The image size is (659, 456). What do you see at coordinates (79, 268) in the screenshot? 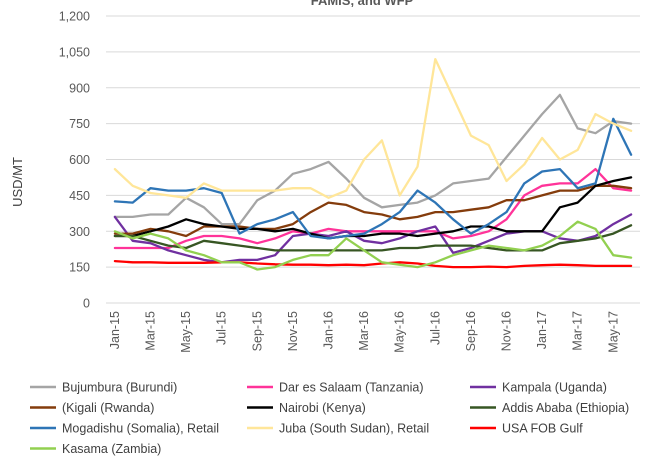
I see `y-tick-label: 150` at bounding box center [79, 268].